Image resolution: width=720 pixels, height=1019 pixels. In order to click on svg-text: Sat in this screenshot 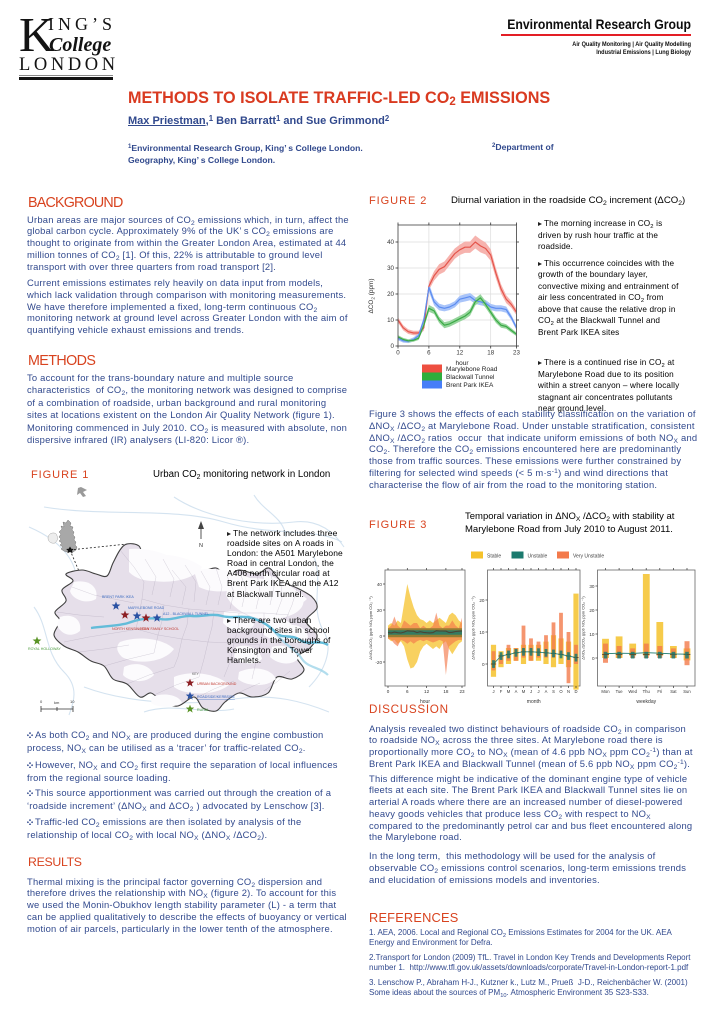, I will do `click(673, 691)`.